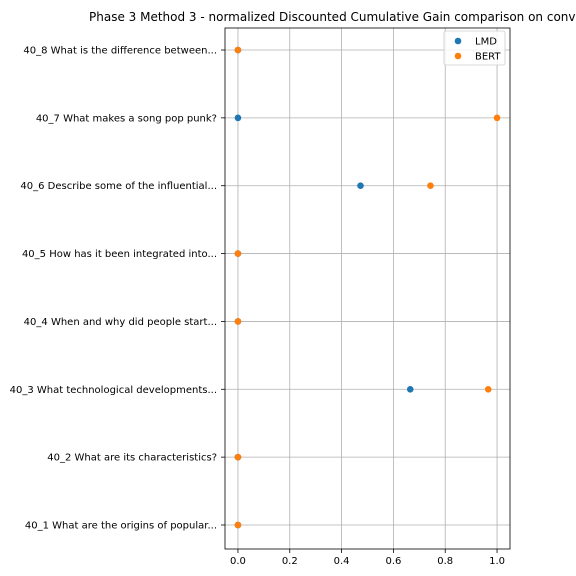 The height and width of the screenshot is (576, 576). I want to click on legend-label: LMD, so click(486, 42).